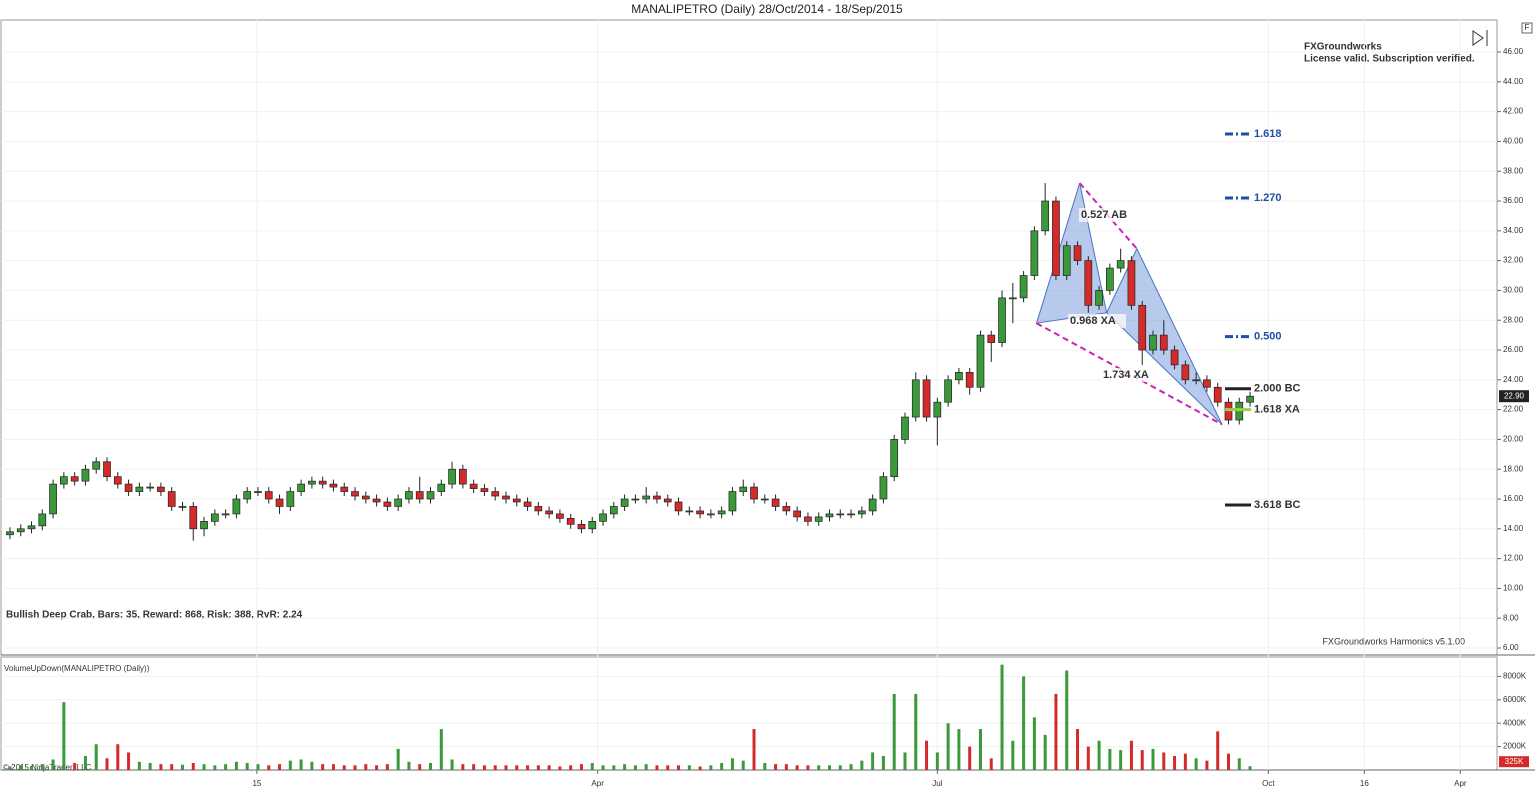  Describe the element at coordinates (1515, 675) in the screenshot. I see `y2-tick-label: 8000K` at that location.